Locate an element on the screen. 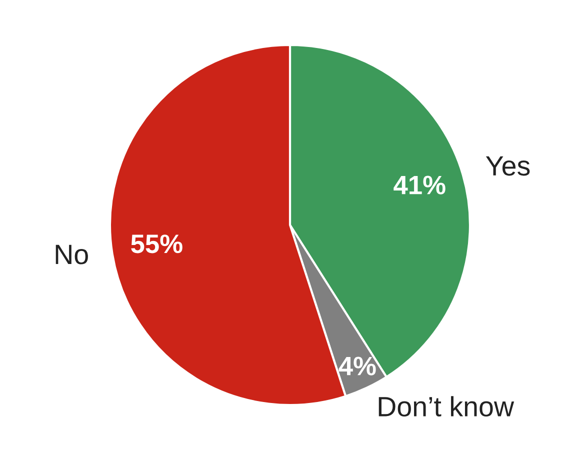  data-label: 55% is located at coordinates (156, 244).